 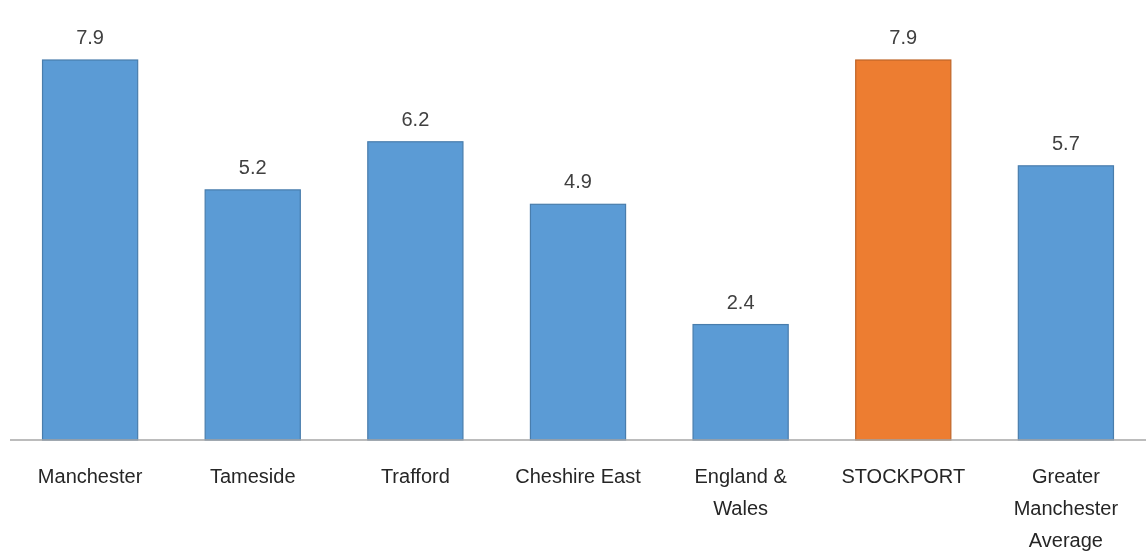 I want to click on x-tick-label: Trafford, so click(x=415, y=476).